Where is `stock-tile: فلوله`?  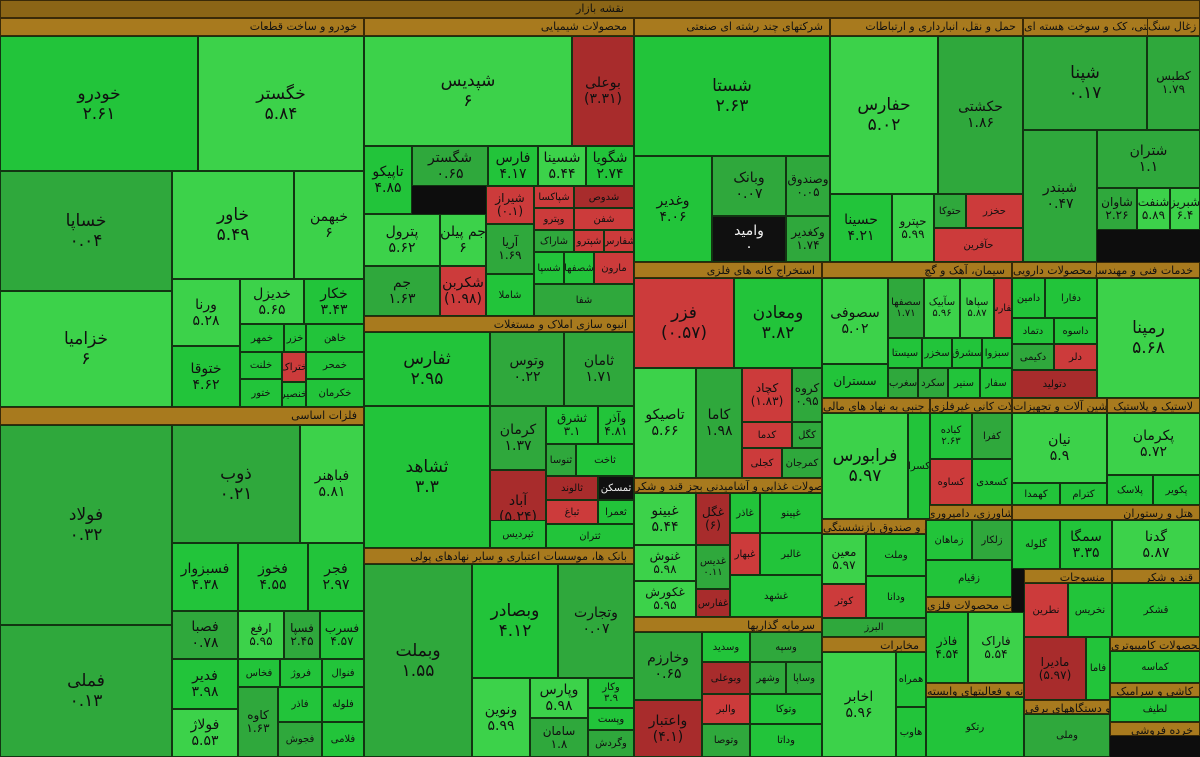 stock-tile: فلوله is located at coordinates (343, 704).